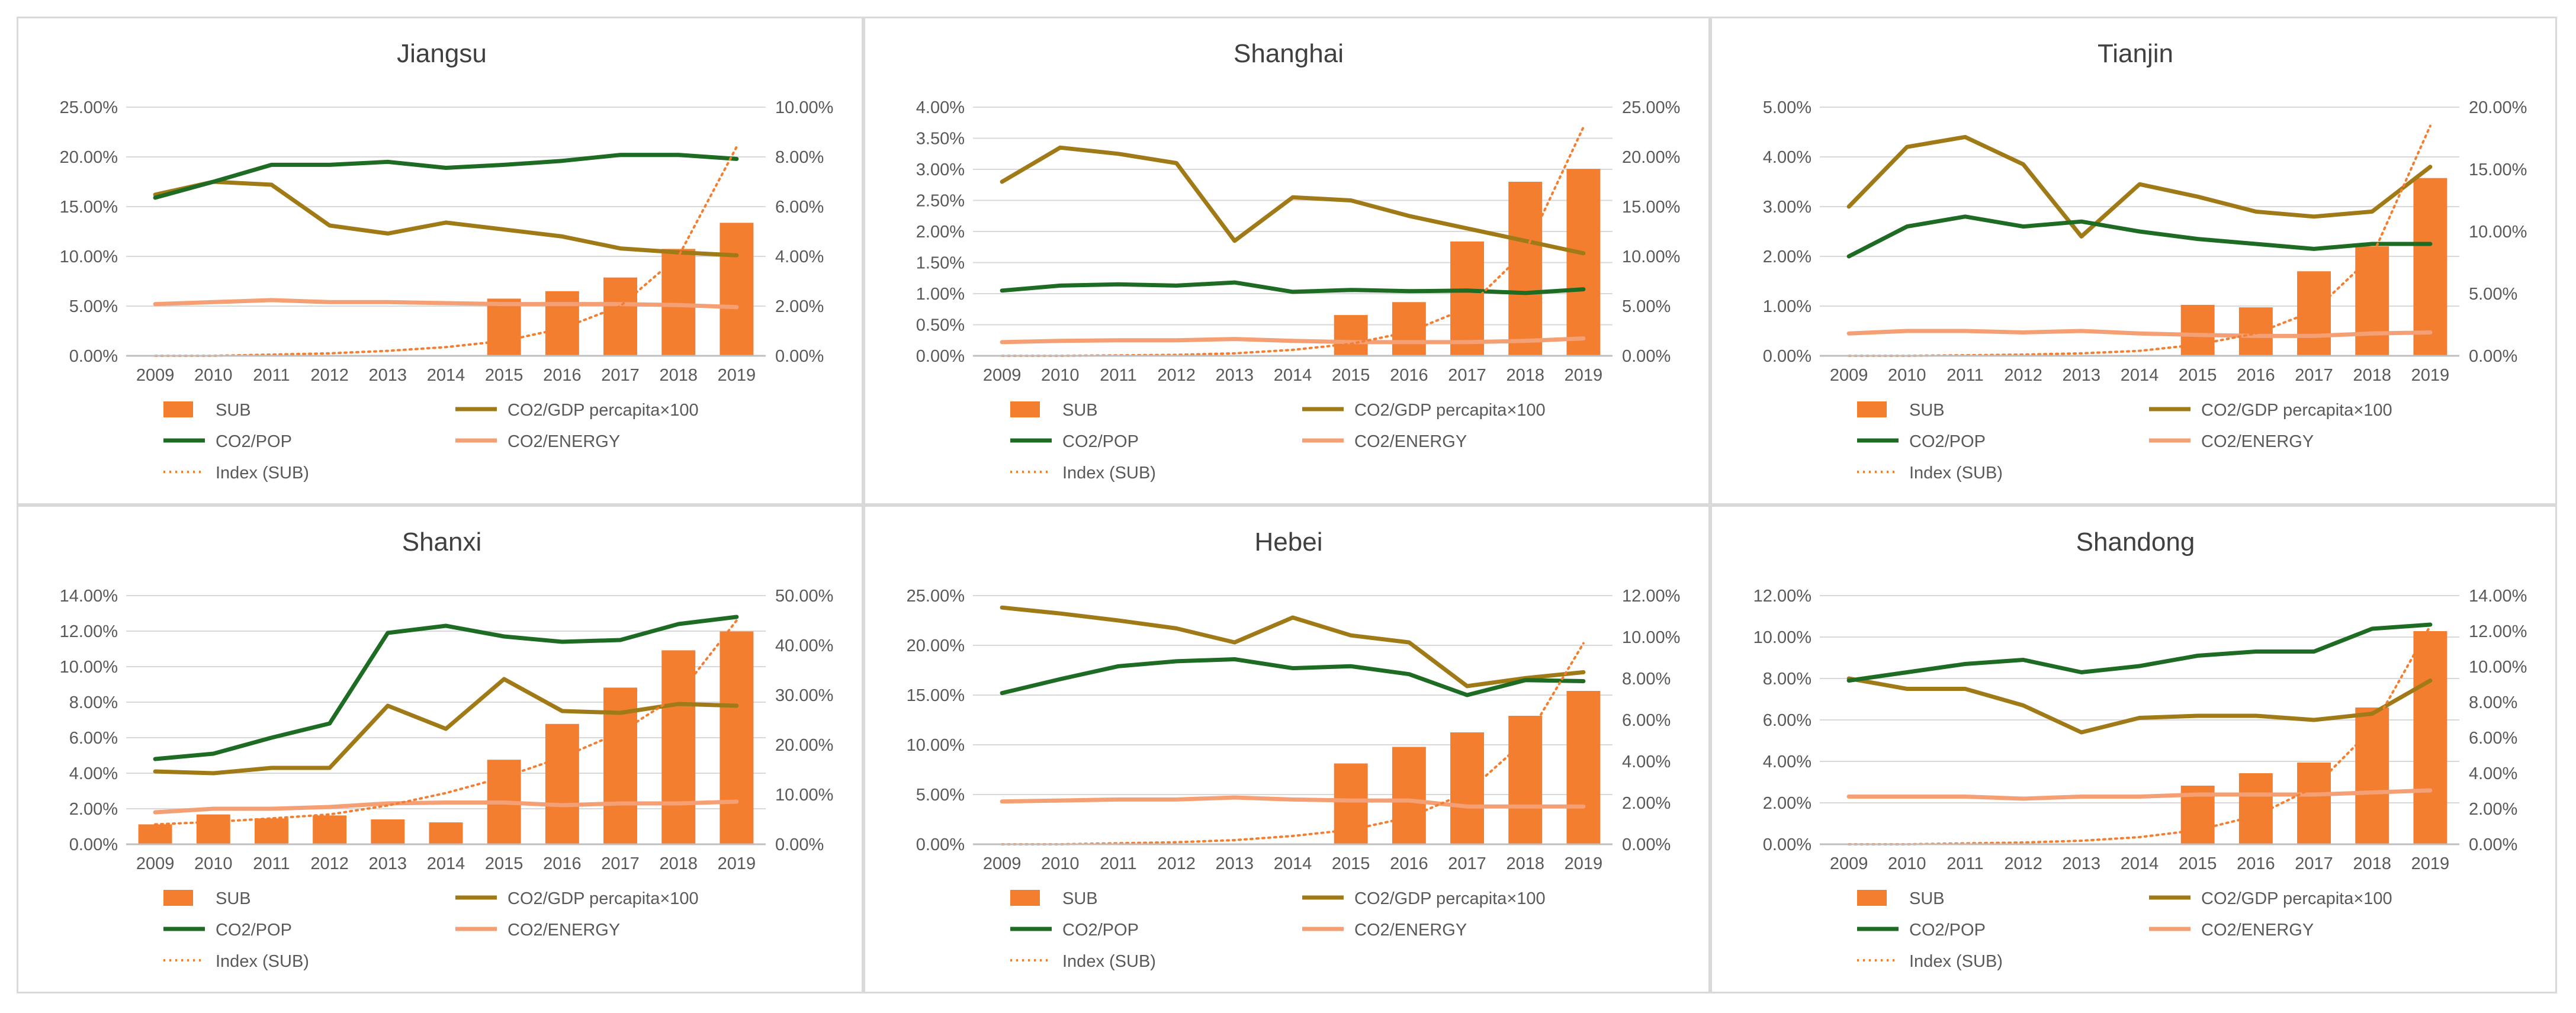 The width and height of the screenshot is (2576, 1013). What do you see at coordinates (1787, 207) in the screenshot?
I see `left-axis-tick-label: 3.00%` at bounding box center [1787, 207].